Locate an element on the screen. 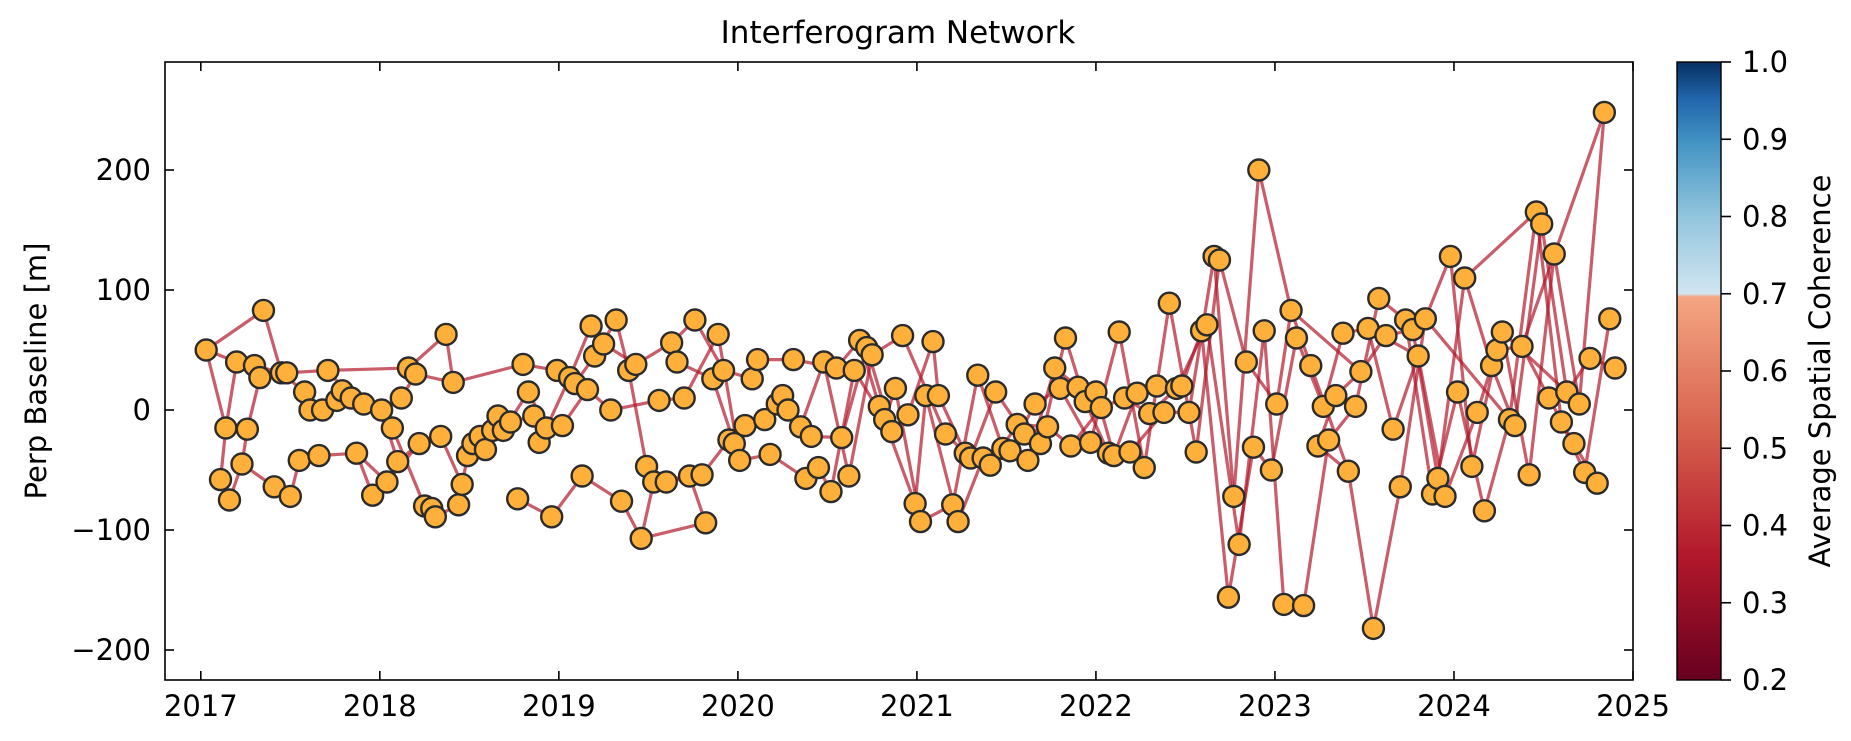  colorbar-tick-label: 0.2 is located at coordinates (1765, 680).